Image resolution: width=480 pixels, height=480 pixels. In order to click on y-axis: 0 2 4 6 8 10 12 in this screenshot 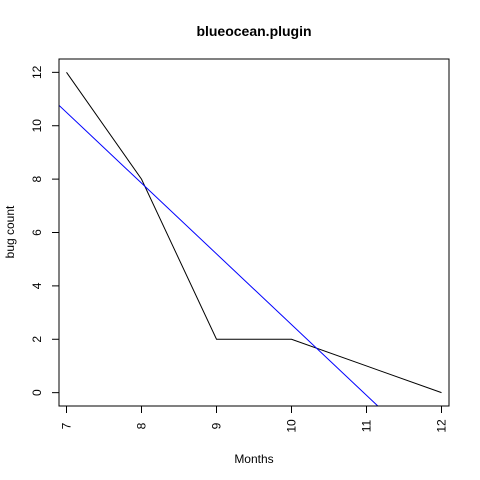, I will do `click(45, 230)`.